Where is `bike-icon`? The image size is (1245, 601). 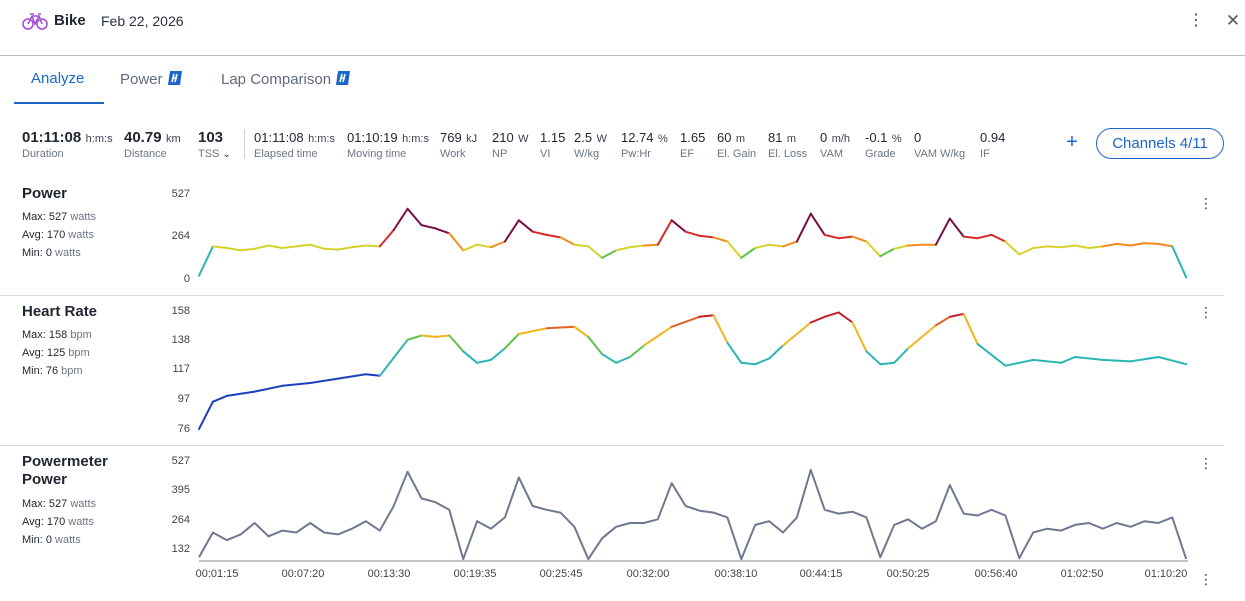 bike-icon is located at coordinates (35, 21).